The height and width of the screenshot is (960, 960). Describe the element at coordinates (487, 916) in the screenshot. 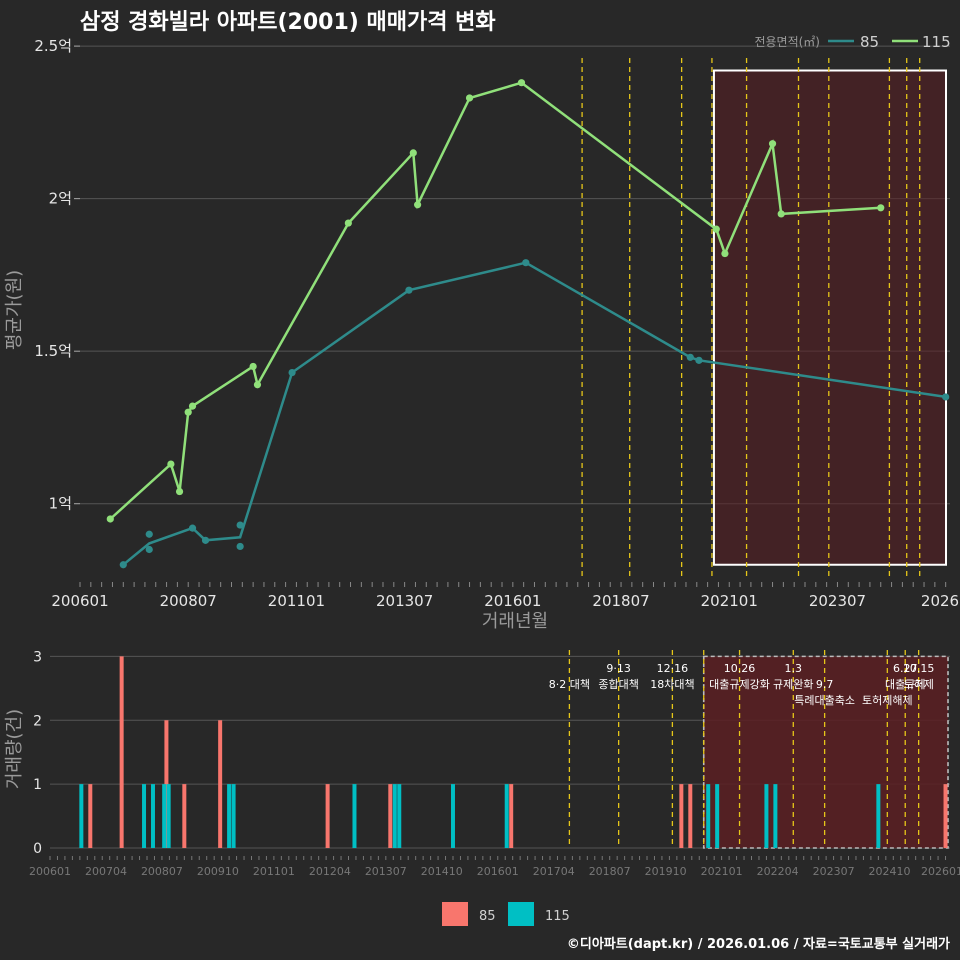

I see `legend-label-85: 85` at that location.